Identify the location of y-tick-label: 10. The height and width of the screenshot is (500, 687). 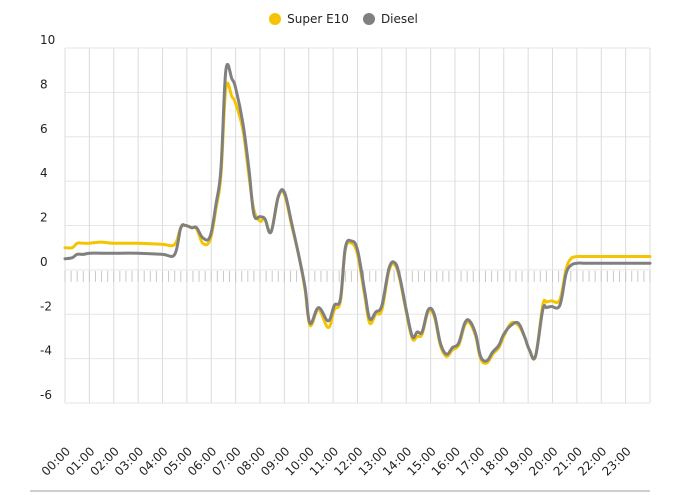
(47, 40).